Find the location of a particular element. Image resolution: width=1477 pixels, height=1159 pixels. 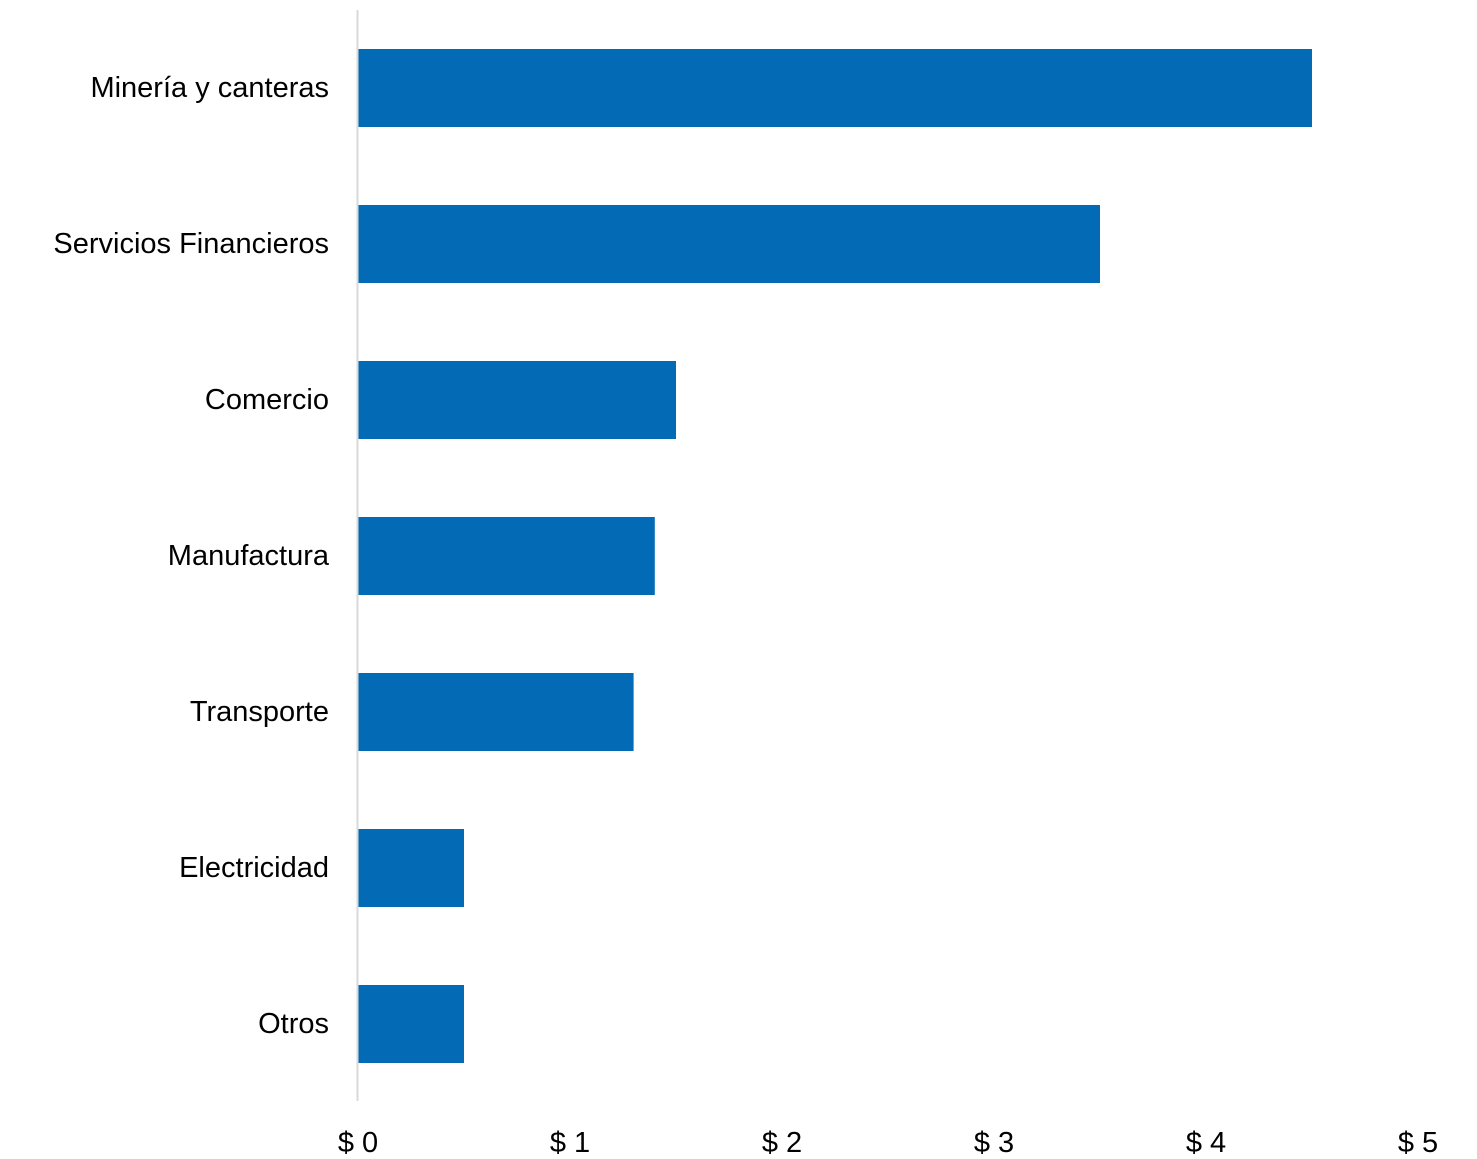

category-label: Electricidad is located at coordinates (254, 868).